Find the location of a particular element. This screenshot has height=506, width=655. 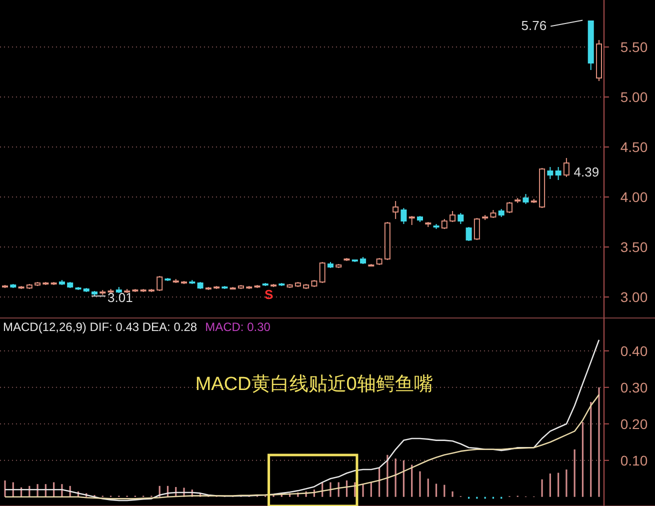

y-tick-label: 5.00 is located at coordinates (634, 97).